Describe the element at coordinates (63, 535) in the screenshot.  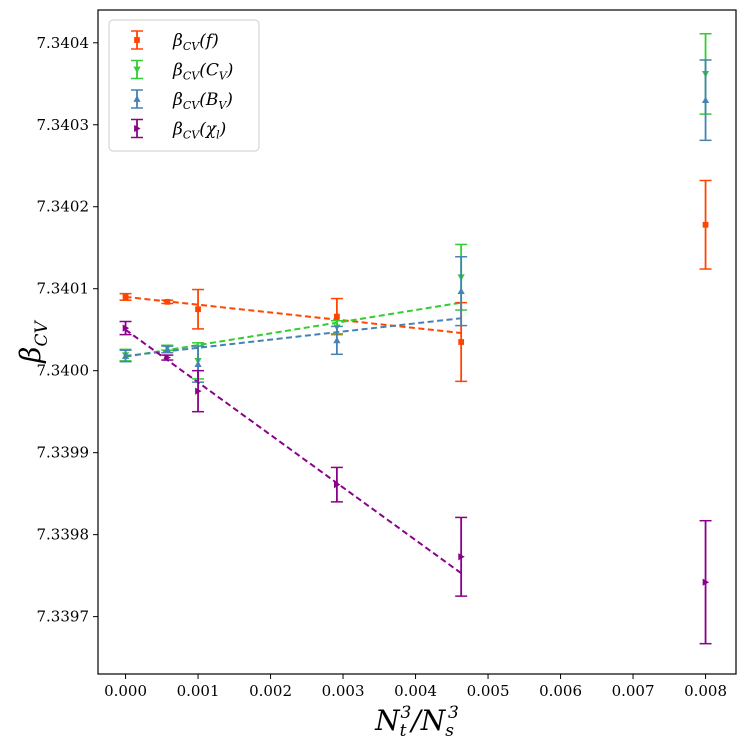
I see `y-tick-label: 7.3398` at that location.